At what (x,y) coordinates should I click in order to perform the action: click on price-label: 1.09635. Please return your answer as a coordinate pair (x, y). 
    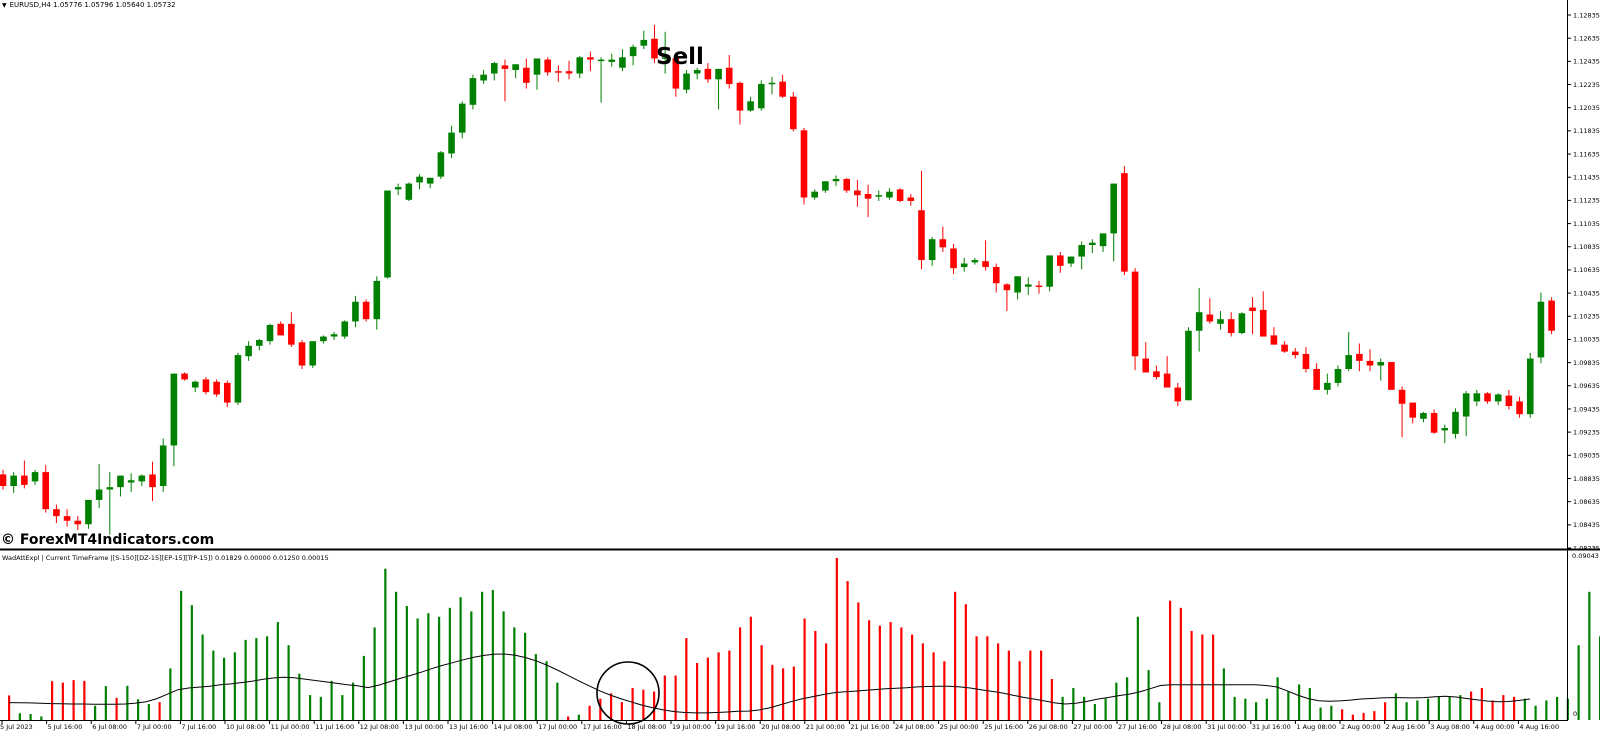
    Looking at the image, I should click on (1586, 386).